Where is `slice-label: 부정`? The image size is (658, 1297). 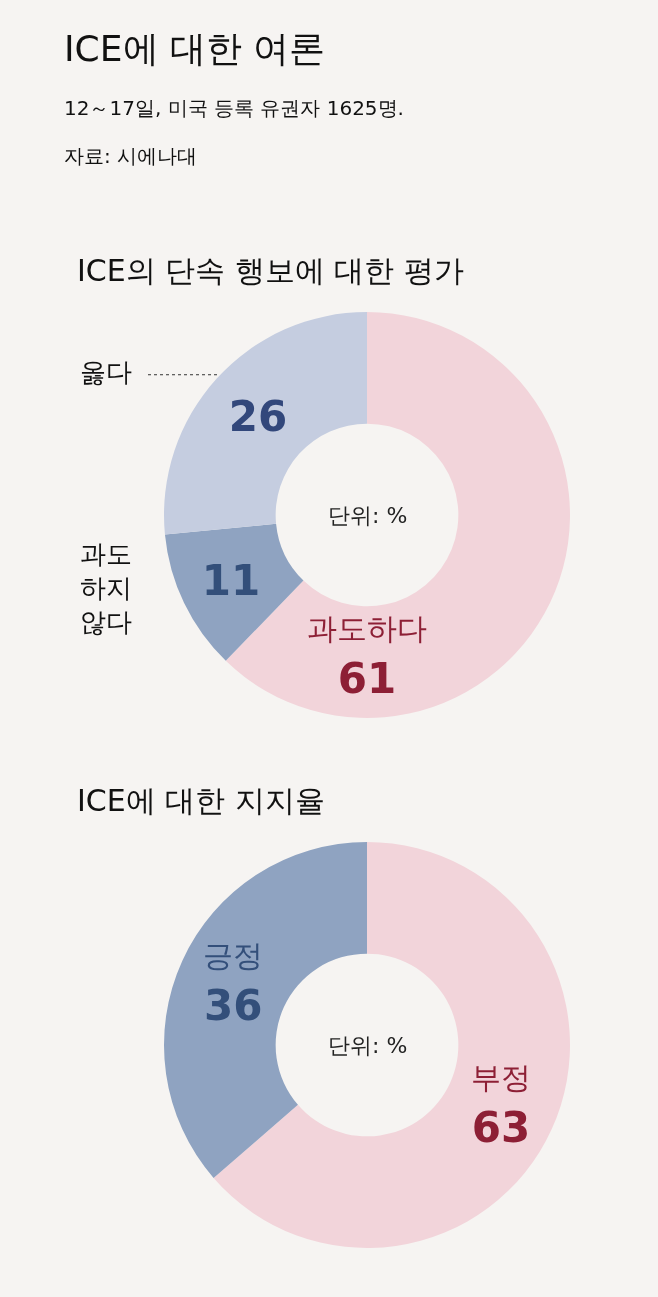
slice-label: 부정 is located at coordinates (500, 1077).